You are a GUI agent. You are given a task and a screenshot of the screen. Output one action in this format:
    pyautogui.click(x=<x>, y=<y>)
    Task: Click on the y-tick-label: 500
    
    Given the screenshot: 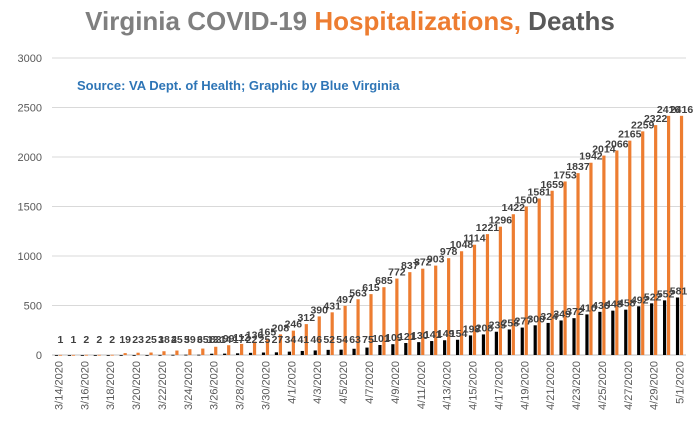 What is the action you would take?
    pyautogui.click(x=33, y=307)
    